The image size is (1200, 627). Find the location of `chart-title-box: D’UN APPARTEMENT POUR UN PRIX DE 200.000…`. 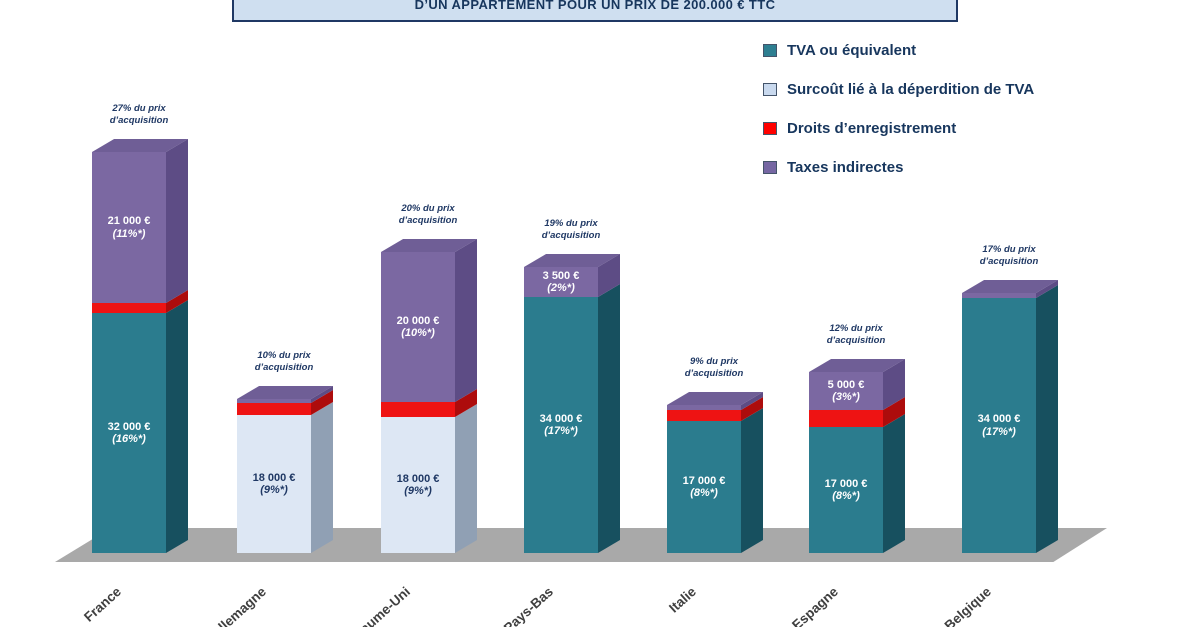

chart-title-box: D’UN APPARTEMENT POUR UN PRIX DE 200.000… is located at coordinates (595, 11).